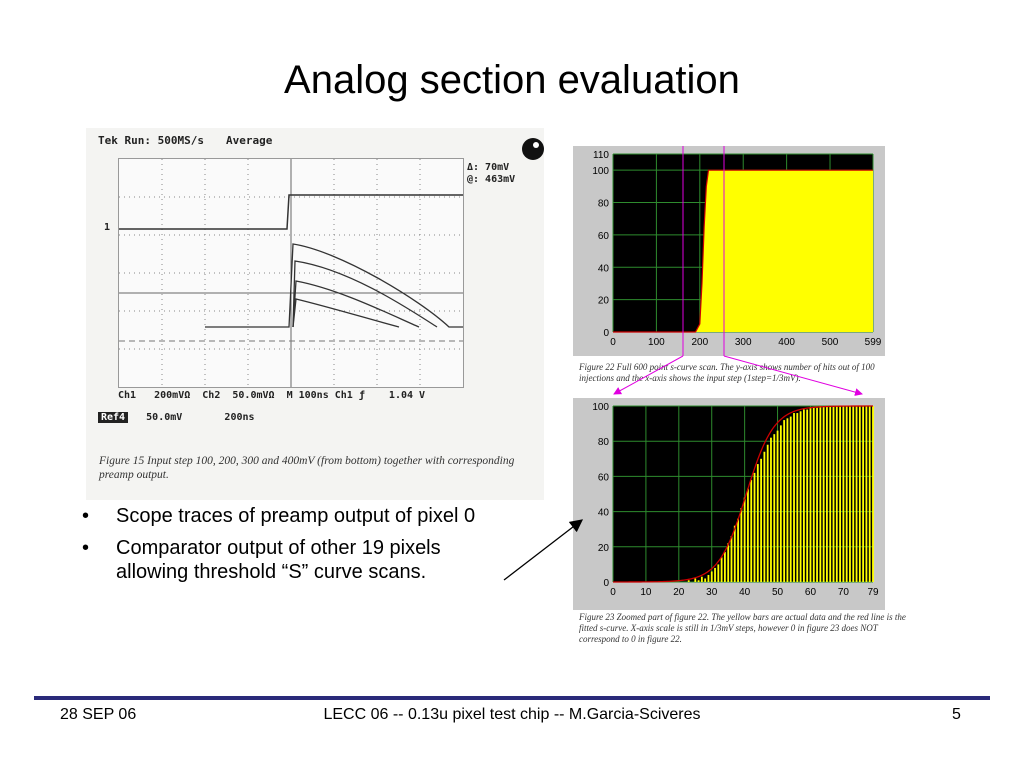 This screenshot has height=768, width=1024. What do you see at coordinates (743, 342) in the screenshot?
I see `fig22-x-tick: 300` at bounding box center [743, 342].